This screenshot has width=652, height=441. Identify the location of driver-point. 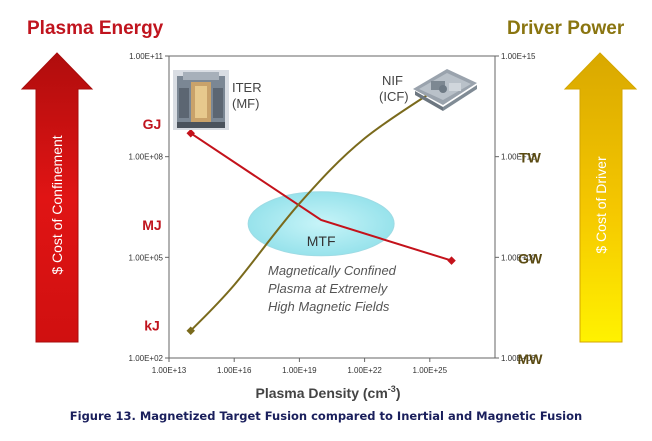
(190, 330).